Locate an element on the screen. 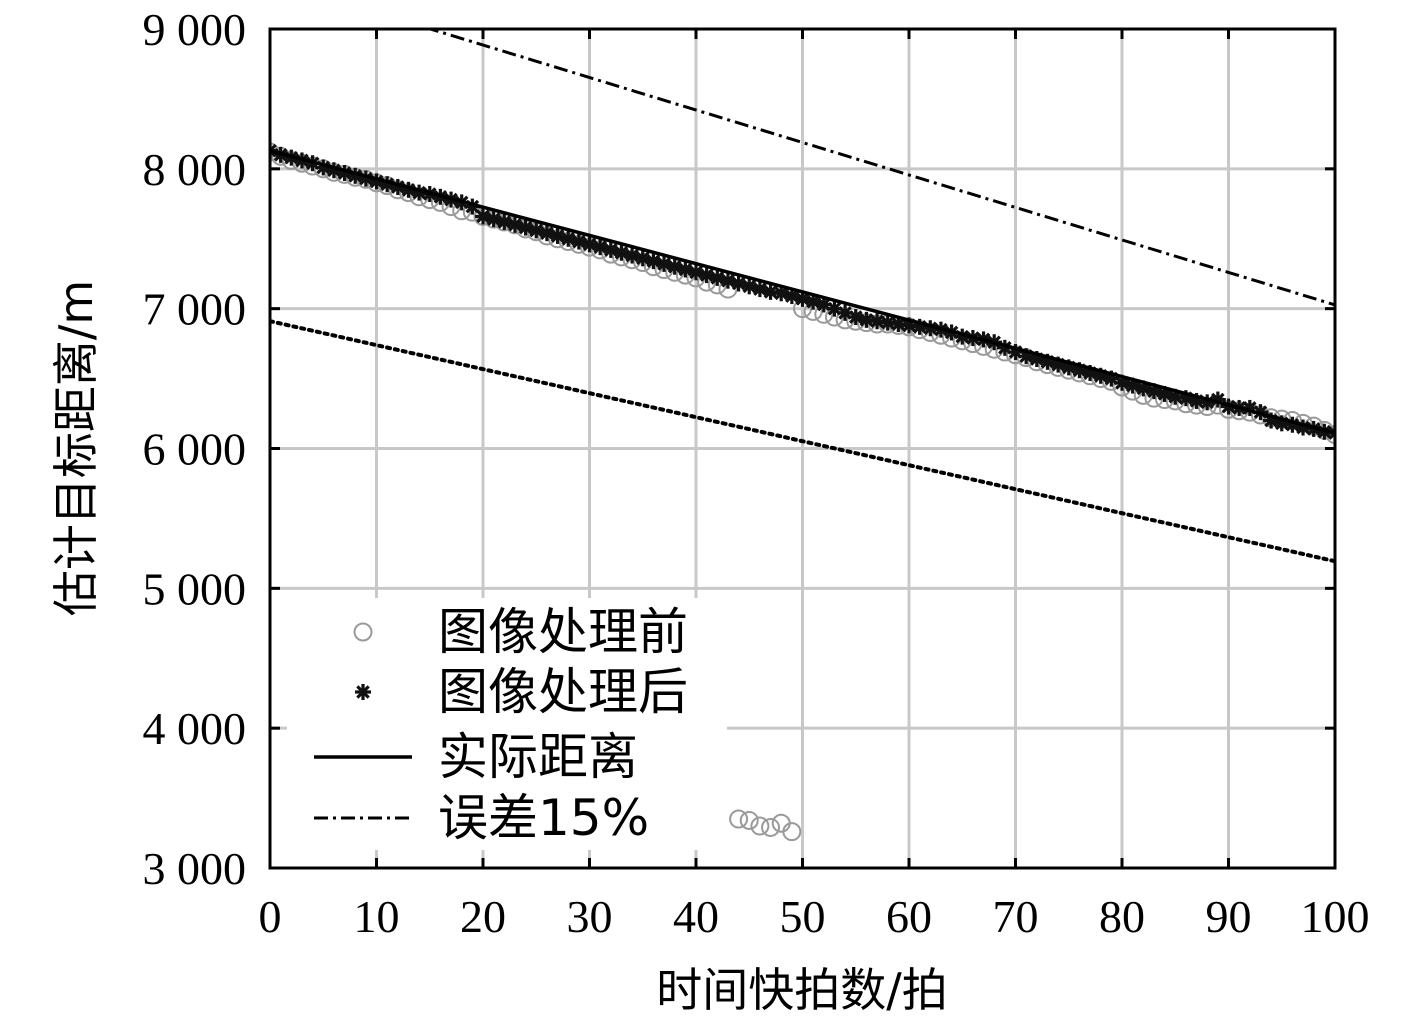 The width and height of the screenshot is (1417, 1025). x-tick-label: 60 is located at coordinates (909, 916).